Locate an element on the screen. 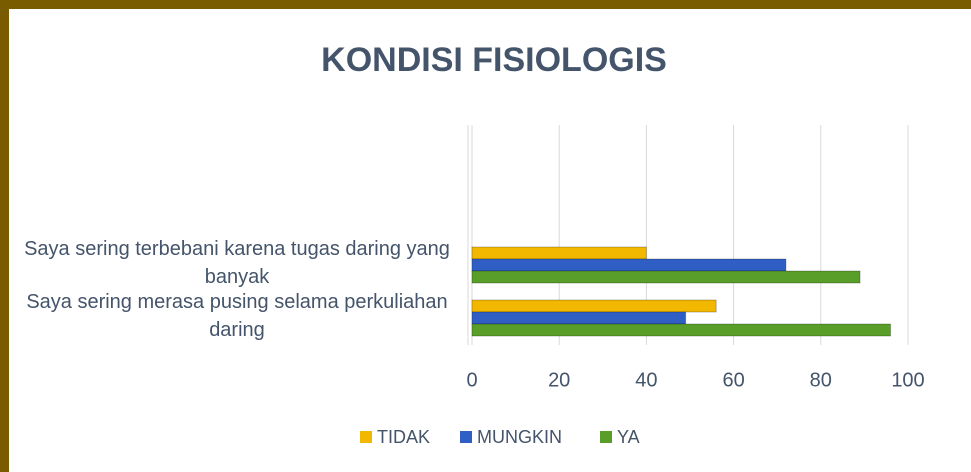  legend-label: YA is located at coordinates (628, 437).